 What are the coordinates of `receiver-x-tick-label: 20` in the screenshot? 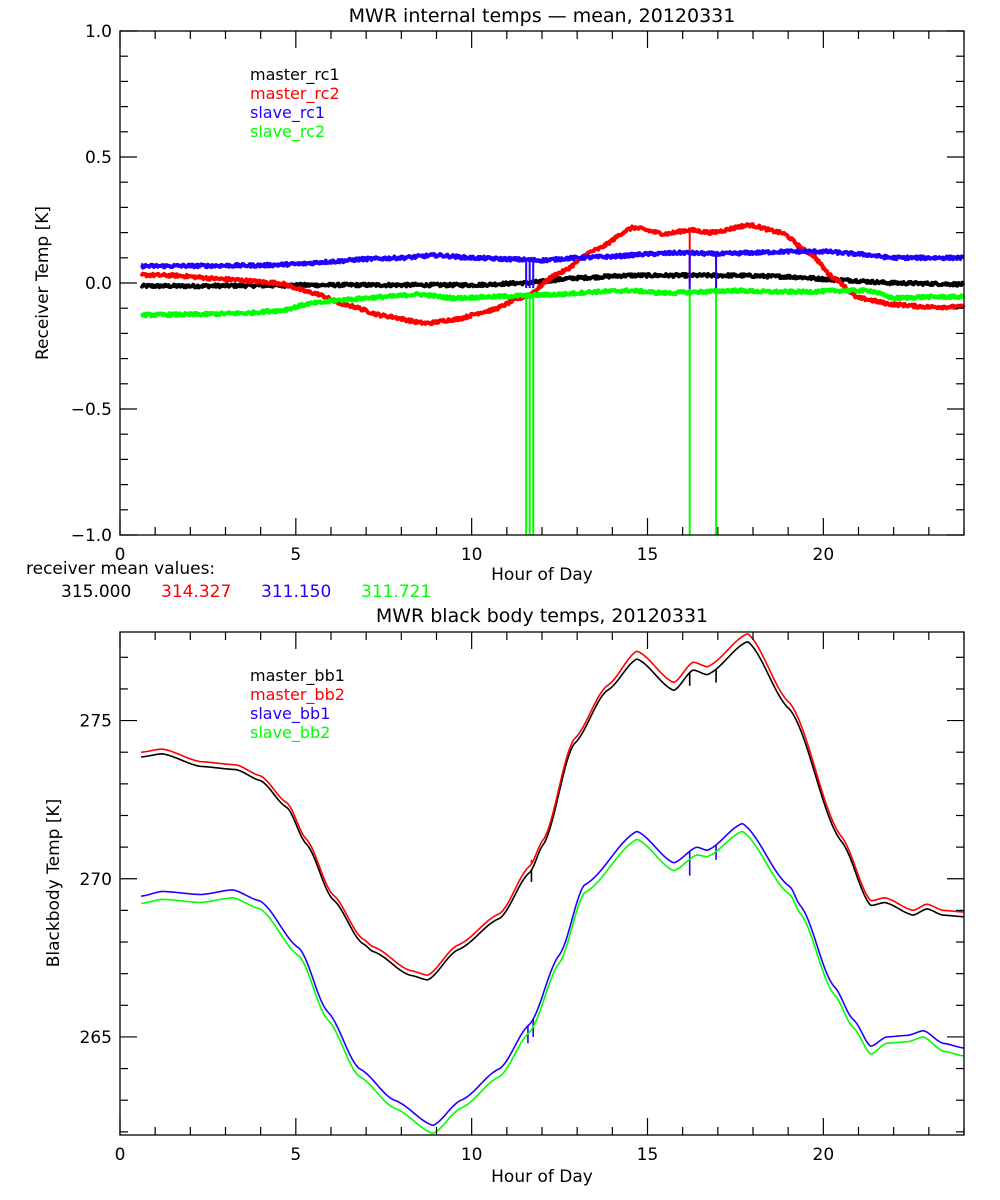 It's located at (824, 555).